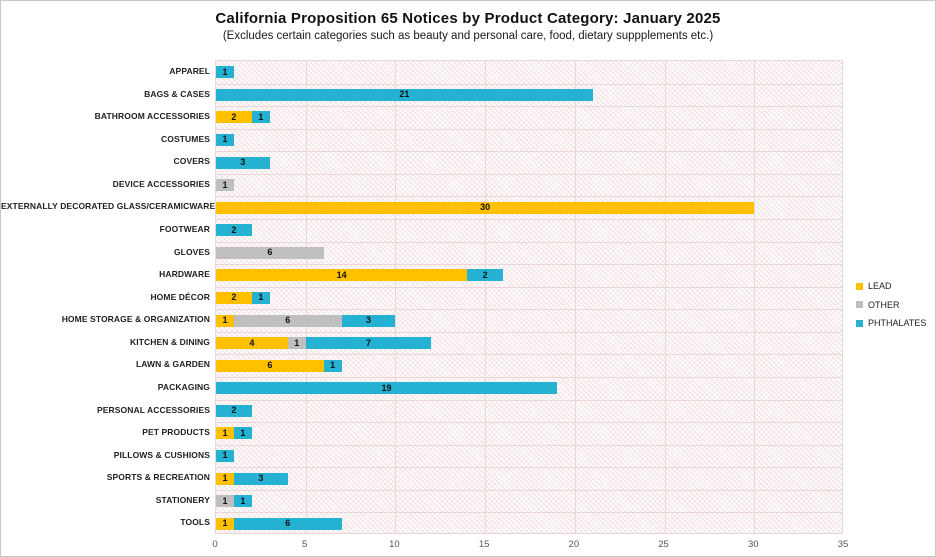 The image size is (936, 557). I want to click on bar-row-personal-accessories: 2, so click(529, 411).